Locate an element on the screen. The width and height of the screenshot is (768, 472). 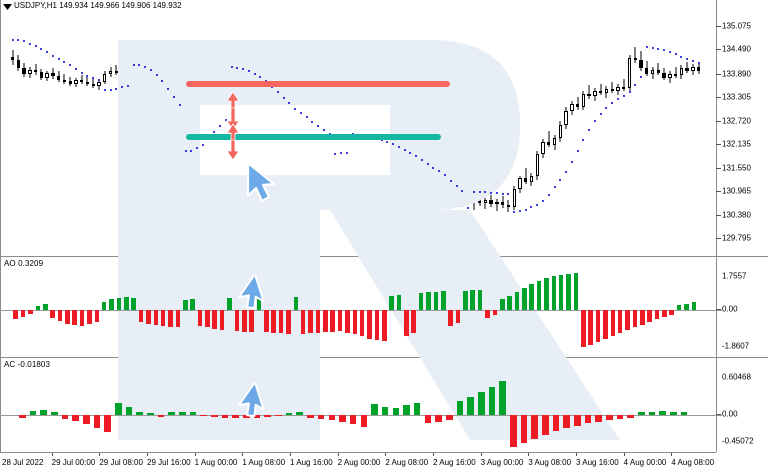
time-axis-label: 29 Jul 16:00 is located at coordinates (169, 462).